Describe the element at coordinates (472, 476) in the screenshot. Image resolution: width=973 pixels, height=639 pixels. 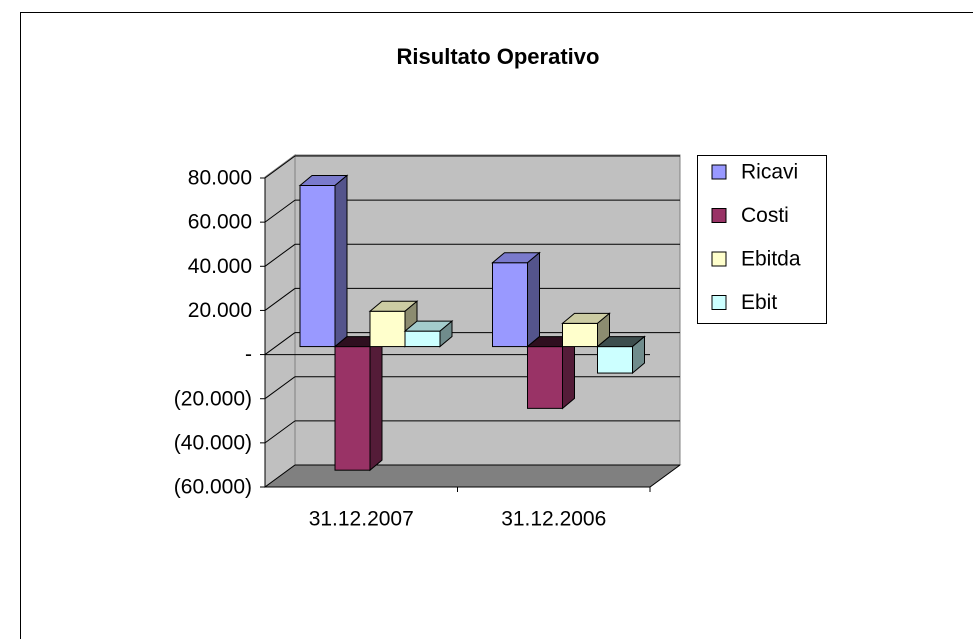
I see `floor` at that location.